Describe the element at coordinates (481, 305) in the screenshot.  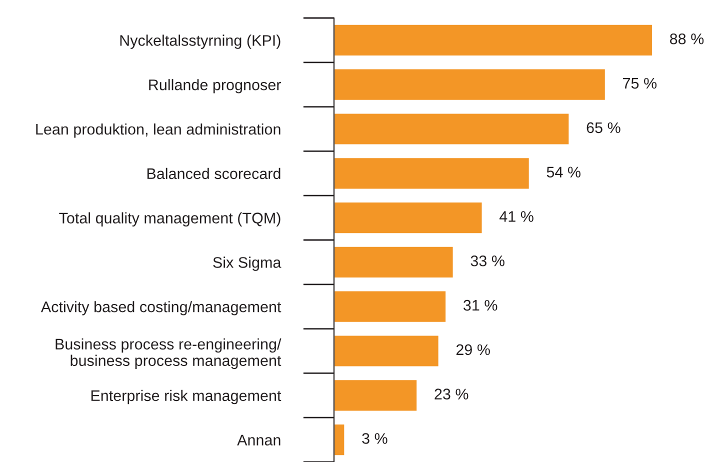
I see `data-label: 31 %` at that location.